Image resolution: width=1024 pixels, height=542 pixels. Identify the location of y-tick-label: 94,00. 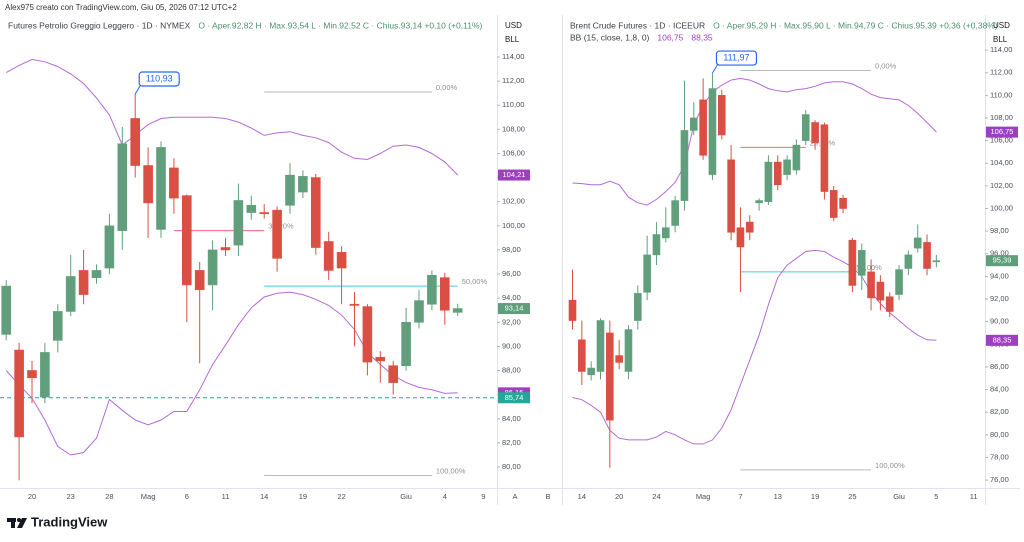
(511, 297).